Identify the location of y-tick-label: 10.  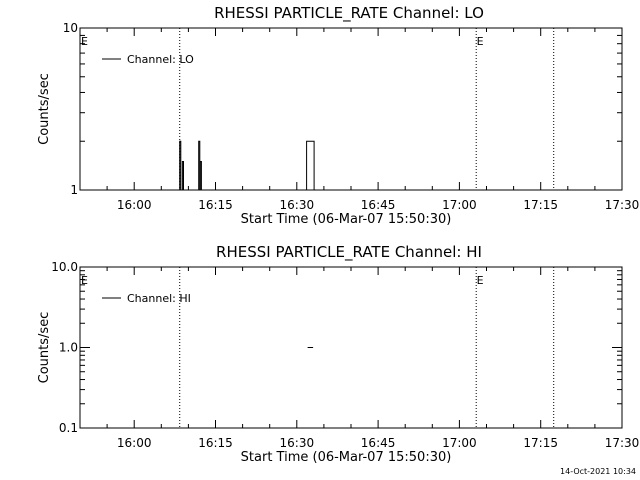
(70, 28).